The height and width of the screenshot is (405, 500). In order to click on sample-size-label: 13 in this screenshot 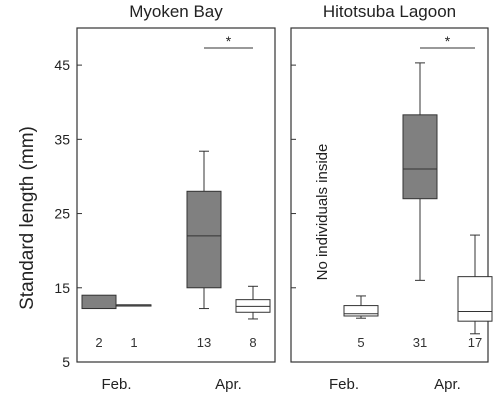, I will do `click(204, 342)`.